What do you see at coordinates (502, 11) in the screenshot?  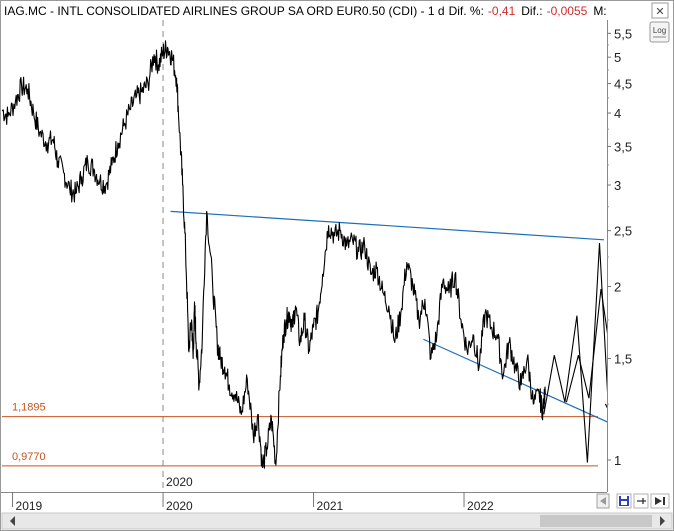 I see `dif-pct-value: -0,41` at bounding box center [502, 11].